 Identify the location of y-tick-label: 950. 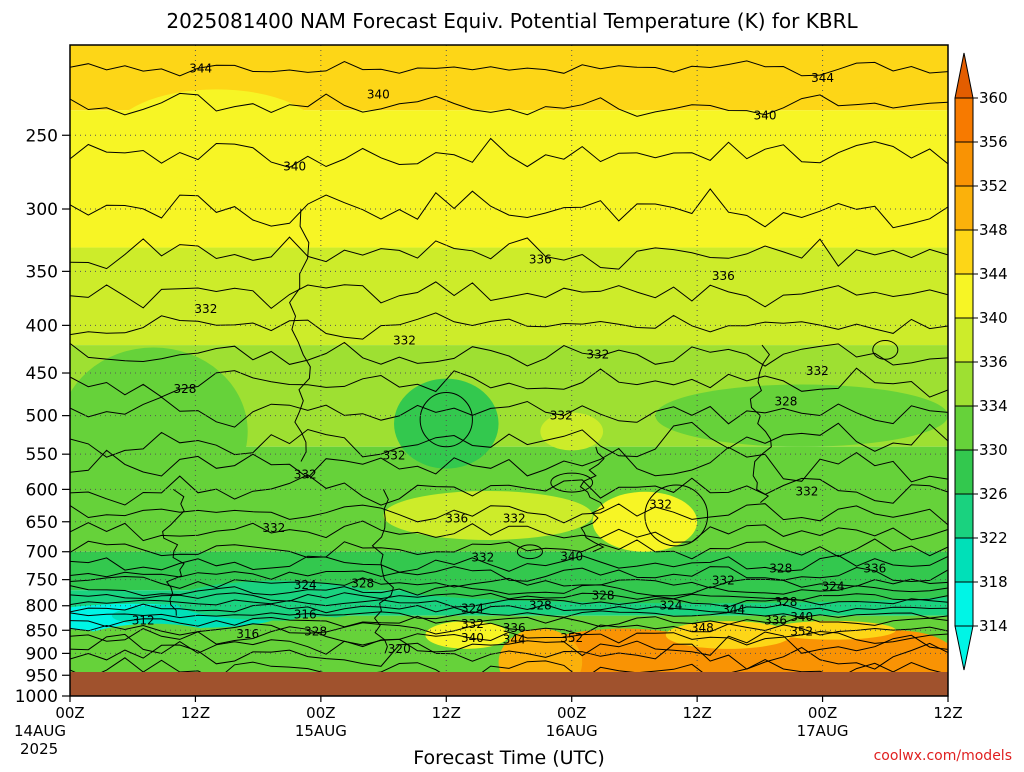
(42, 676).